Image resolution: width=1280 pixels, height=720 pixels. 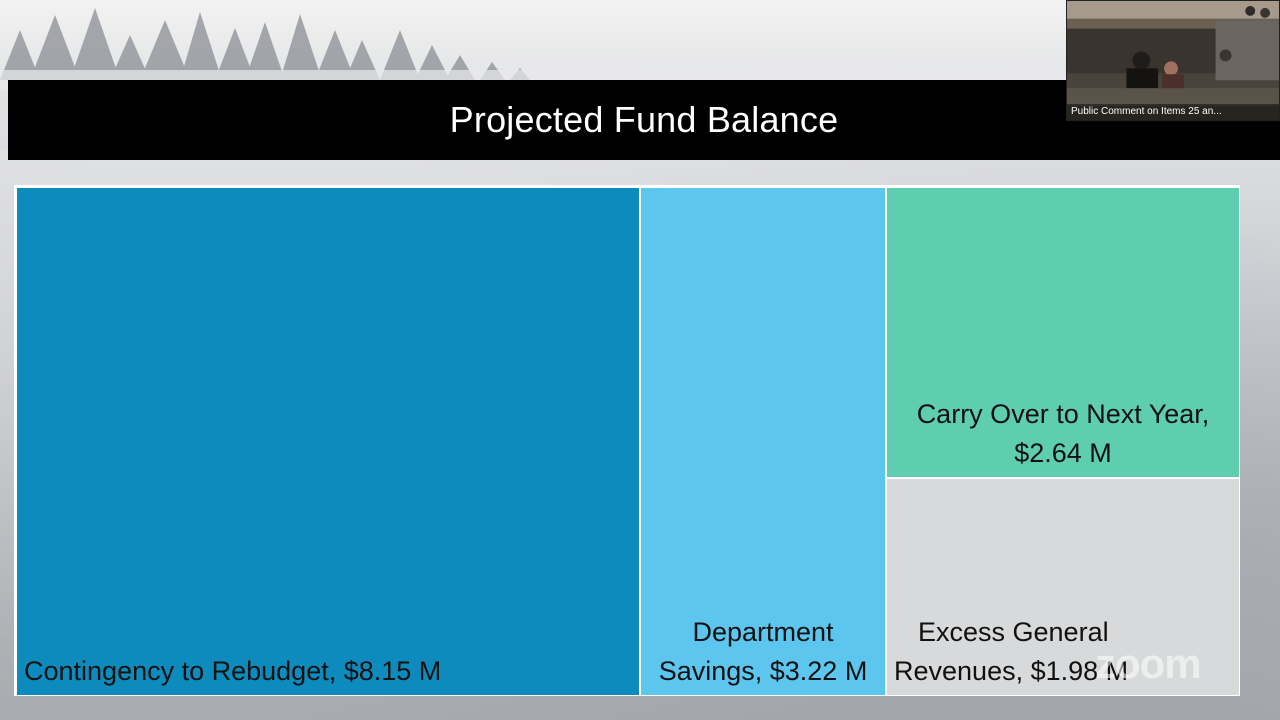 I want to click on treemap-tile-excess-revenues: Excess General Revenues, $1.98 M, so click(x=1063, y=587).